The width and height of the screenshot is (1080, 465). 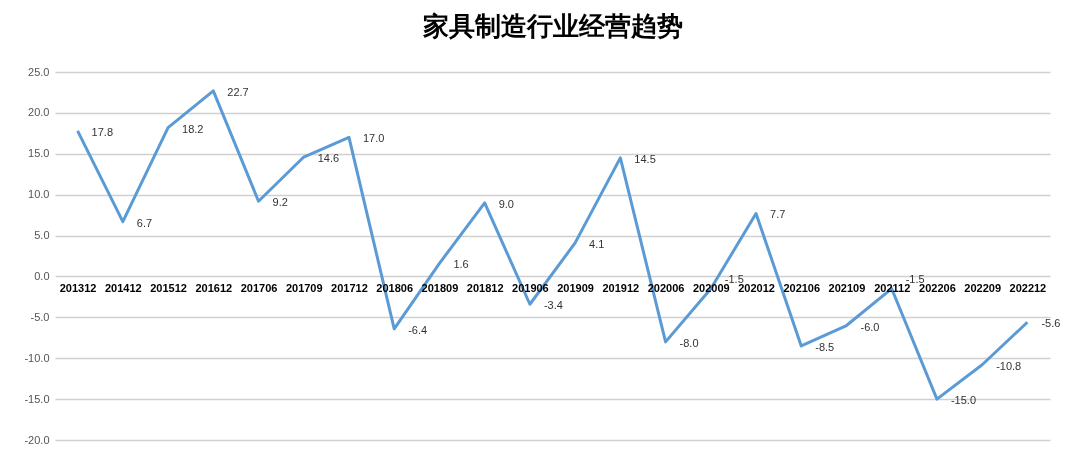 What do you see at coordinates (37, 439) in the screenshot?
I see `y-tick-label: -20.0` at bounding box center [37, 439].